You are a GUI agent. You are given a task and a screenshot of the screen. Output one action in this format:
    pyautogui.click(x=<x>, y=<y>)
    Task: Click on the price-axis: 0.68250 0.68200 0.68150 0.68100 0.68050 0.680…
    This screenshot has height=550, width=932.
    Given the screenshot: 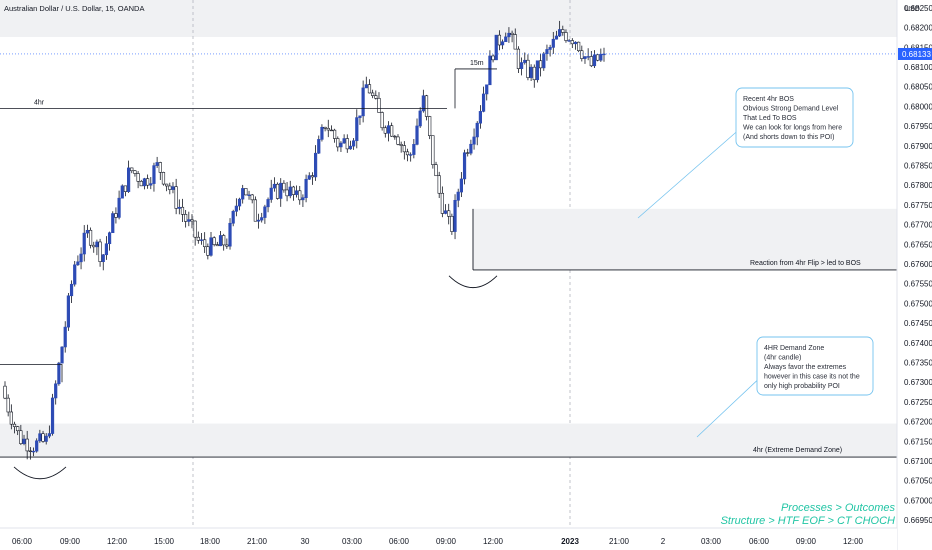 What is the action you would take?
    pyautogui.click(x=914, y=275)
    